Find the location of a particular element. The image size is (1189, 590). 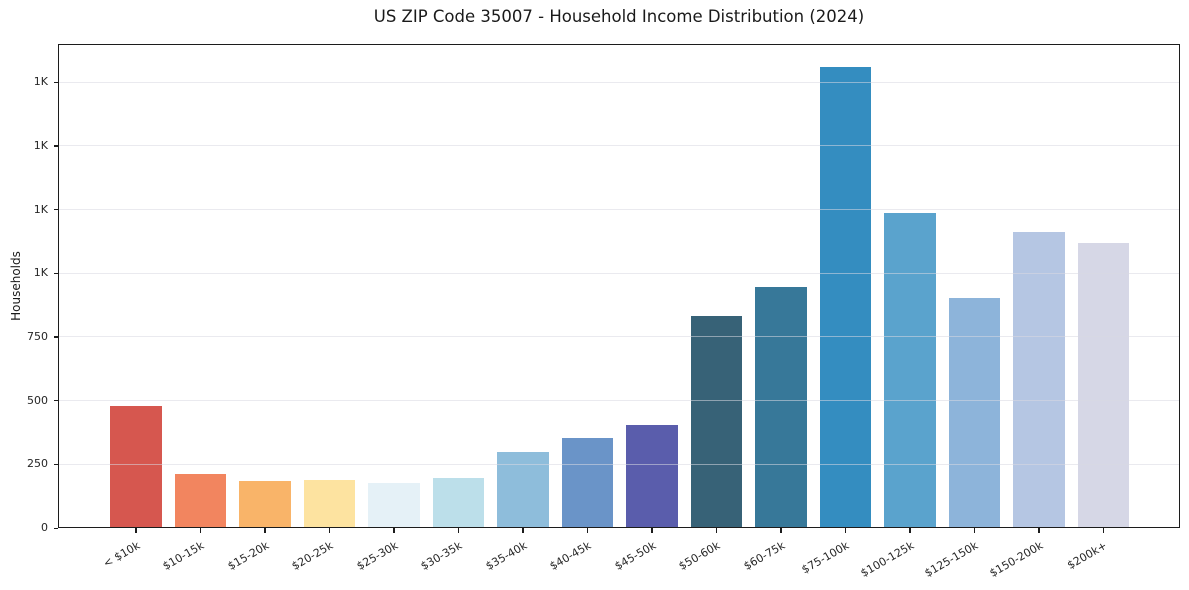

y-tick-label: 250 is located at coordinates (37, 464).